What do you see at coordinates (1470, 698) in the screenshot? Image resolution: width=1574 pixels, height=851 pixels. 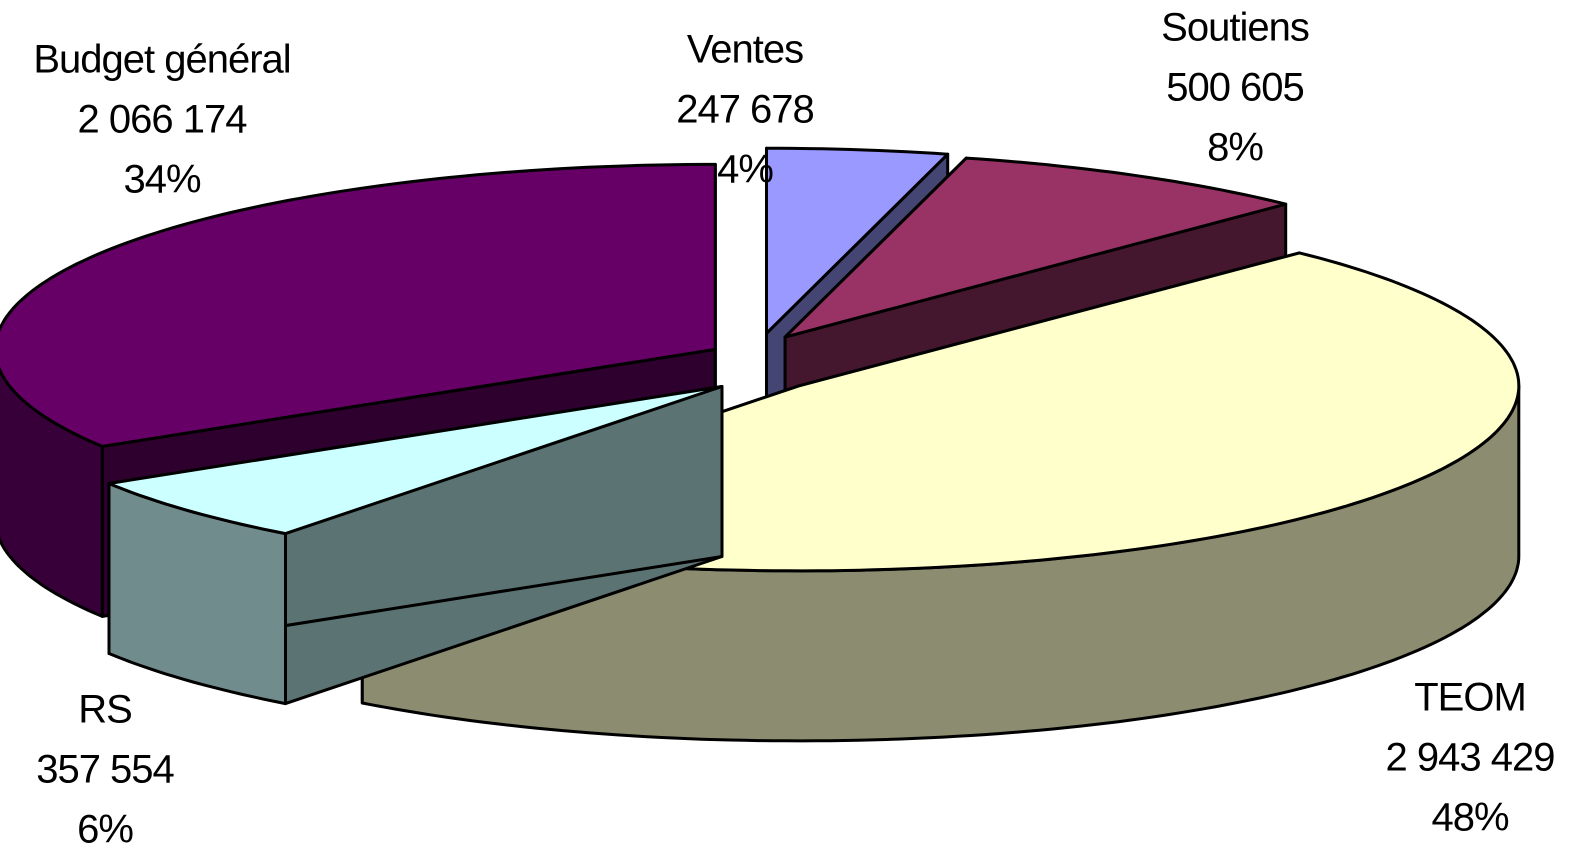 I see `slice-label: TEOM` at bounding box center [1470, 698].